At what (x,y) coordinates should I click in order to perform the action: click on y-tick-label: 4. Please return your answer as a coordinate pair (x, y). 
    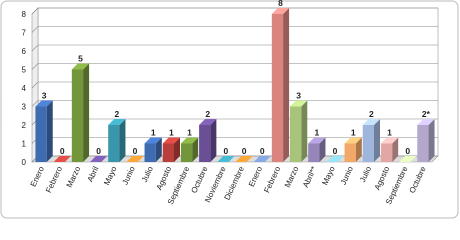
    Looking at the image, I should click on (24, 88).